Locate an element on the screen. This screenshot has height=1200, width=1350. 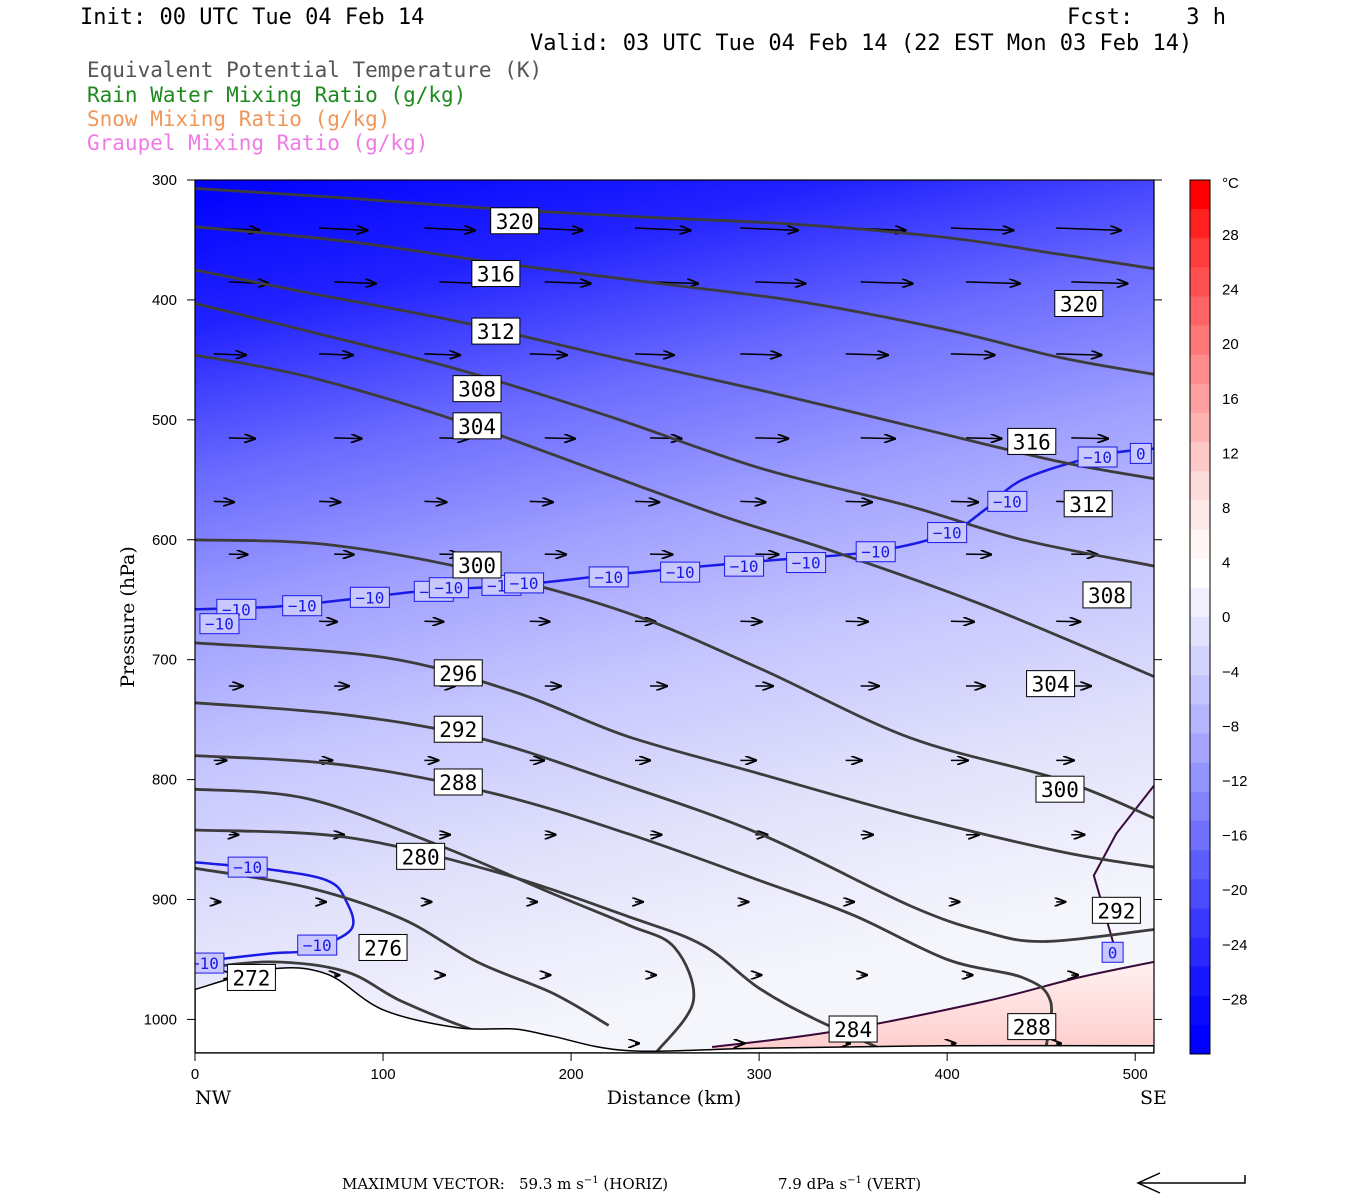
y-tick-label: 600 is located at coordinates (164, 540).